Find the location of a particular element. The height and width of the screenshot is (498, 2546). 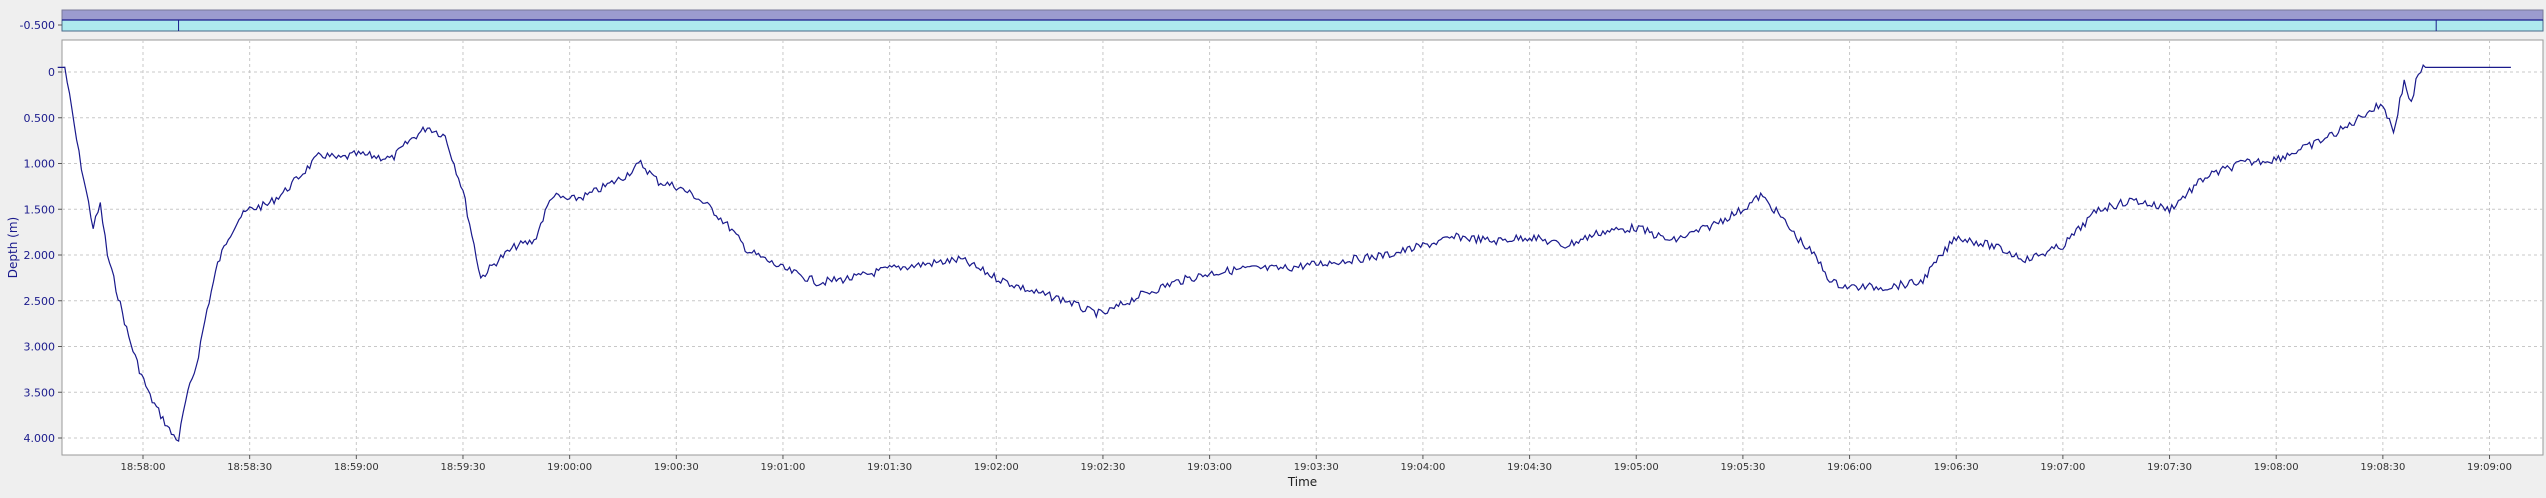

x-tick-label: 19:07:30 is located at coordinates (2169, 467).